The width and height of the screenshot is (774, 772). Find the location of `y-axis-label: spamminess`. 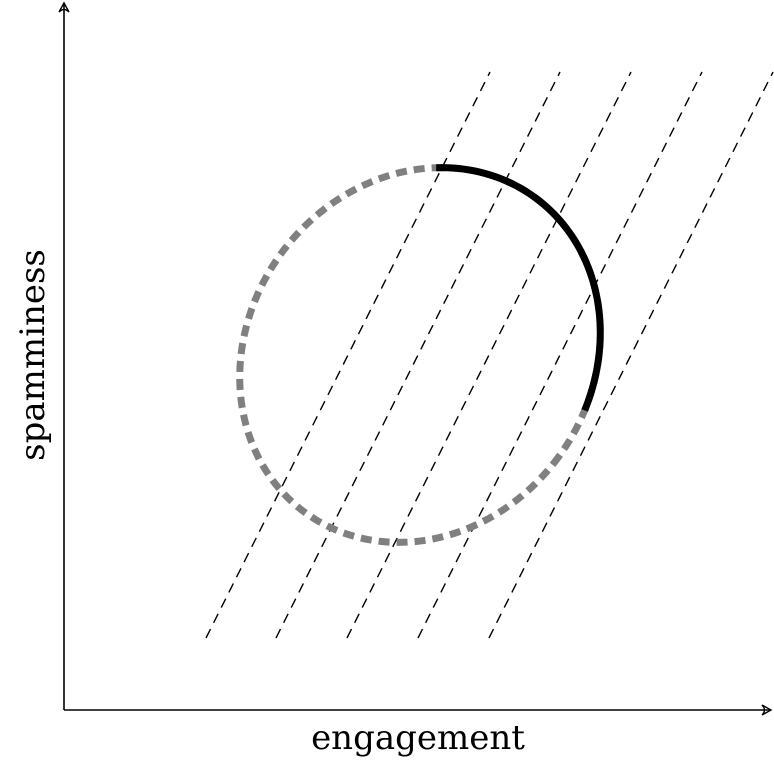

y-axis-label: spamminess is located at coordinates (33, 355).